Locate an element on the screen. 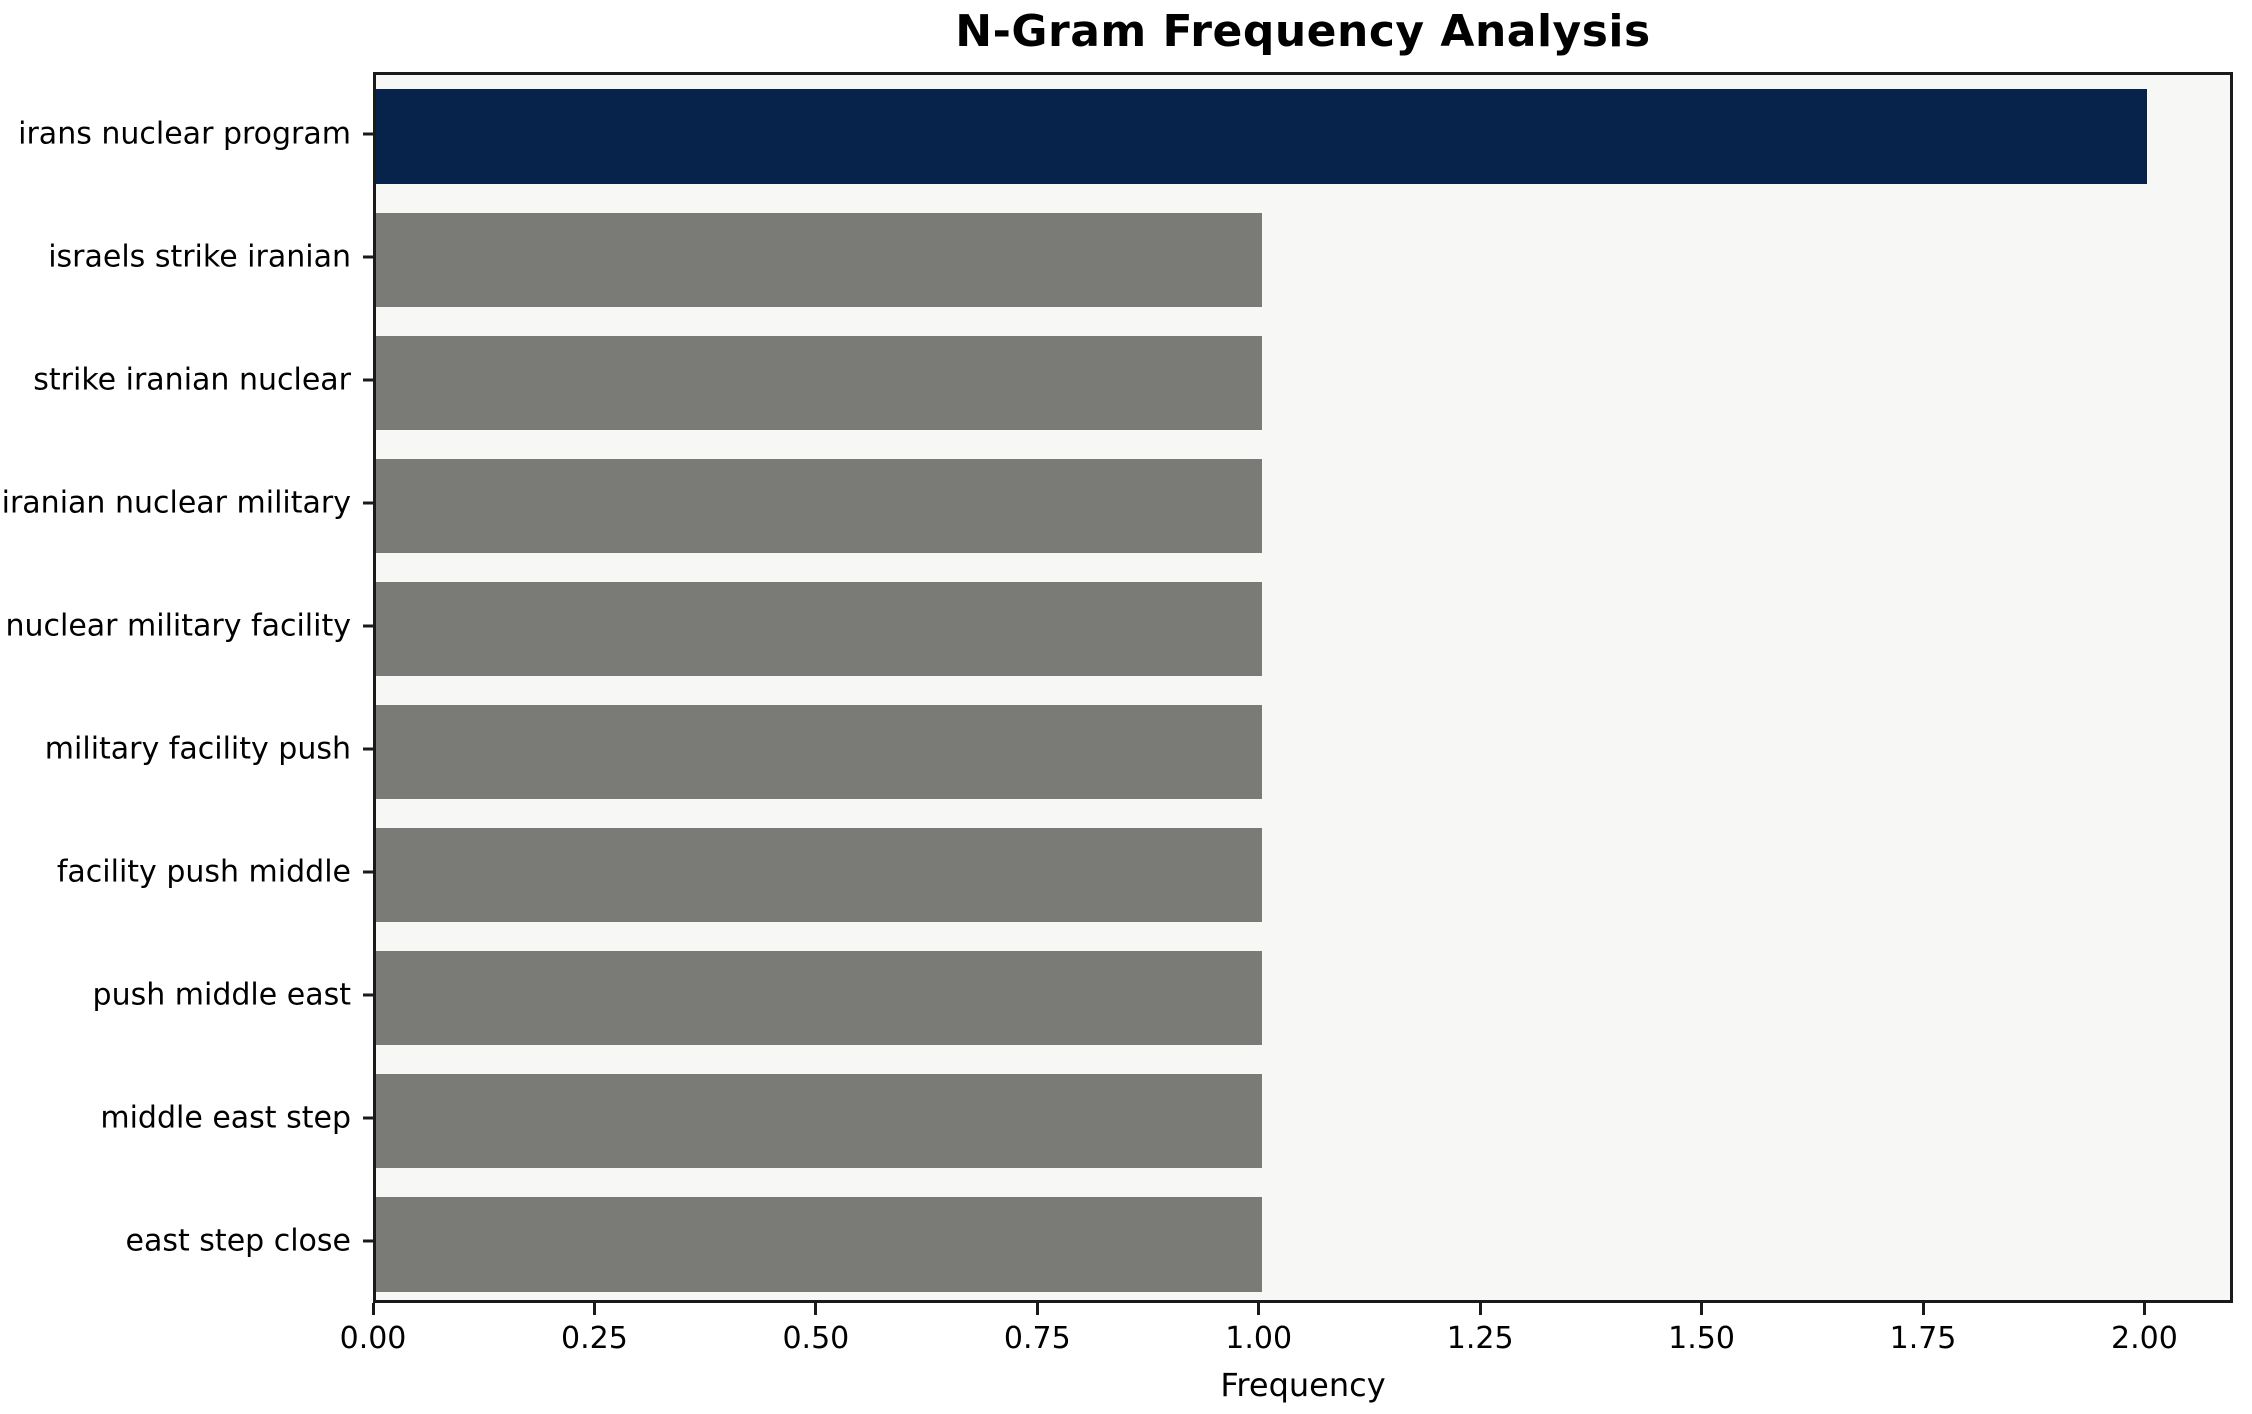 The height and width of the screenshot is (1414, 2252). chart-title: N-Gram Frequency Analysis is located at coordinates (1303, 31).